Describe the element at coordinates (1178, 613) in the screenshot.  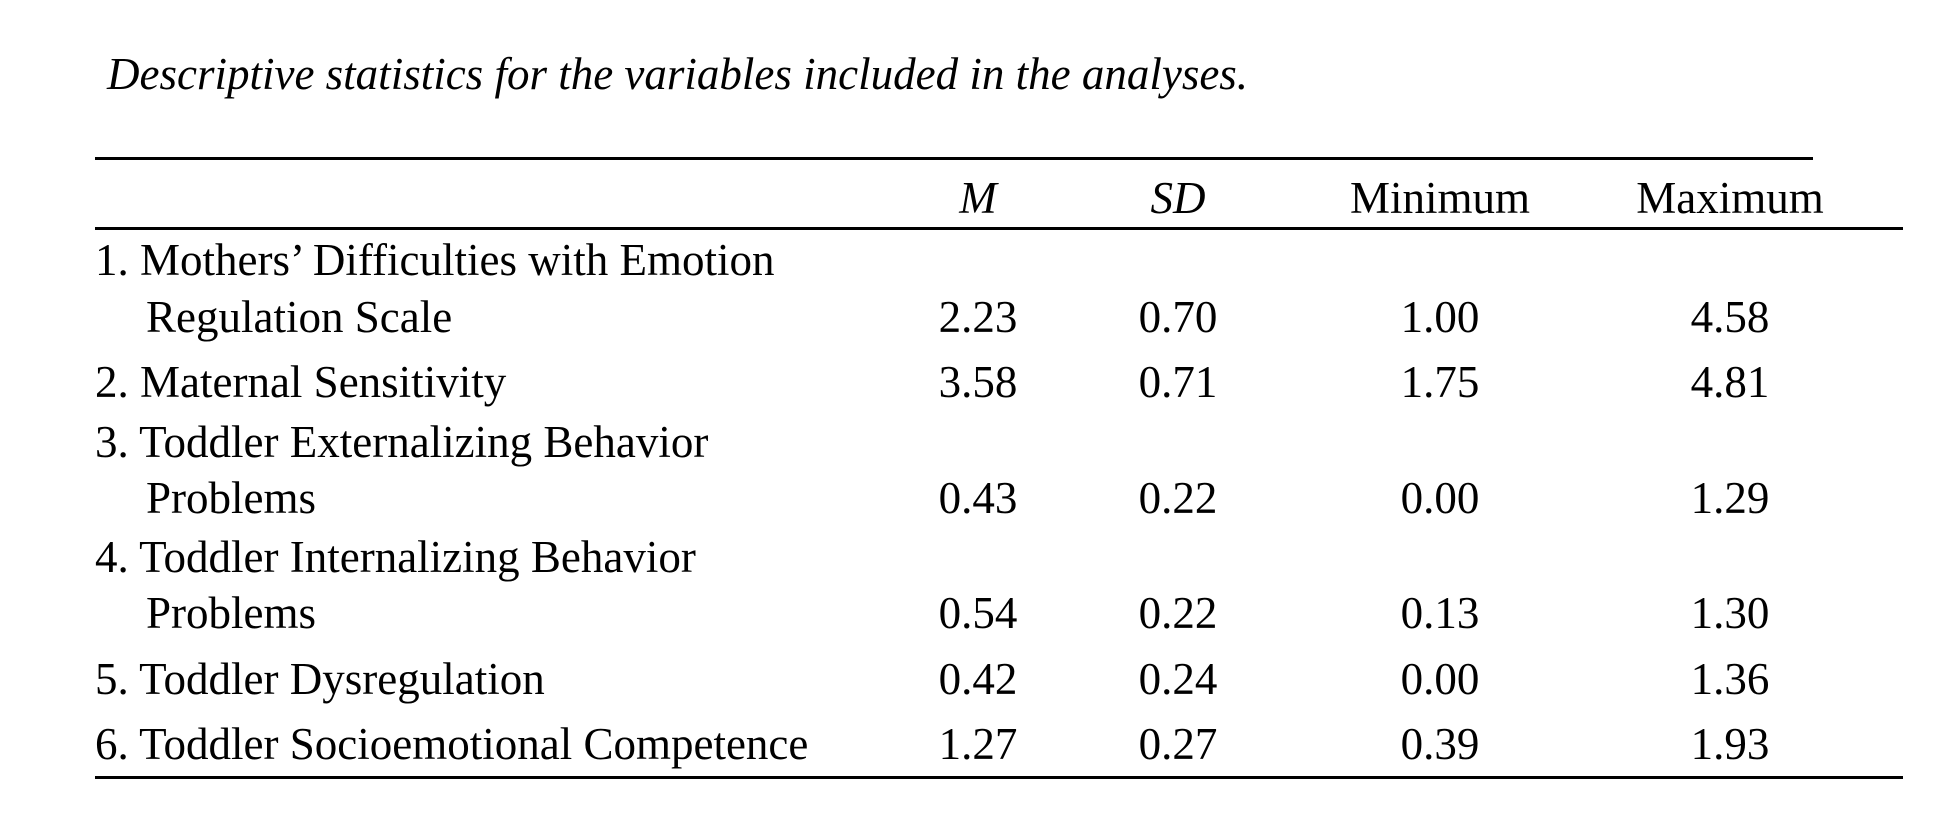
I see `row-4-sd: 0.22` at that location.